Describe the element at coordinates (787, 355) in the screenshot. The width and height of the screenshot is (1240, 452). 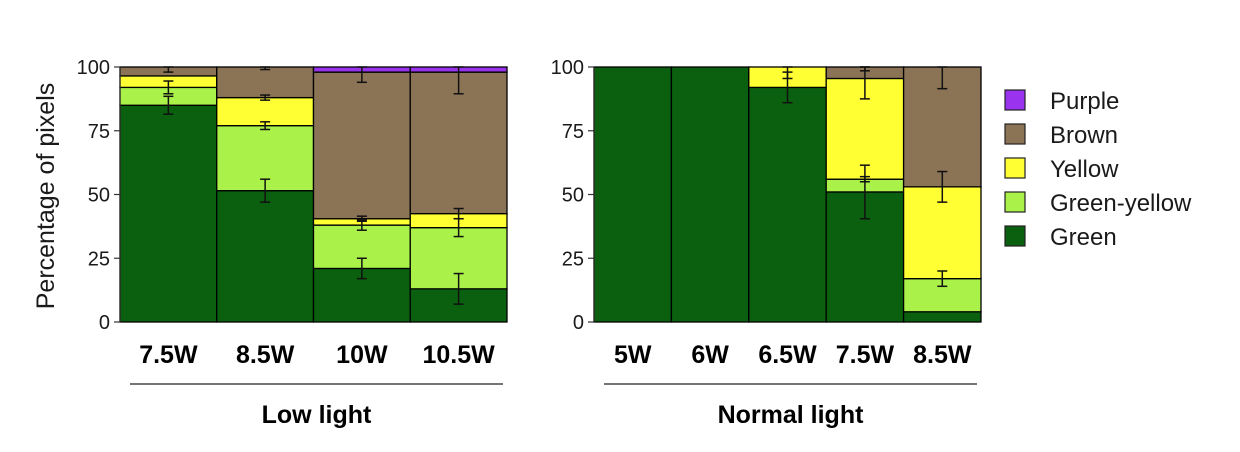
I see `x-tick-label: 6.5W` at that location.